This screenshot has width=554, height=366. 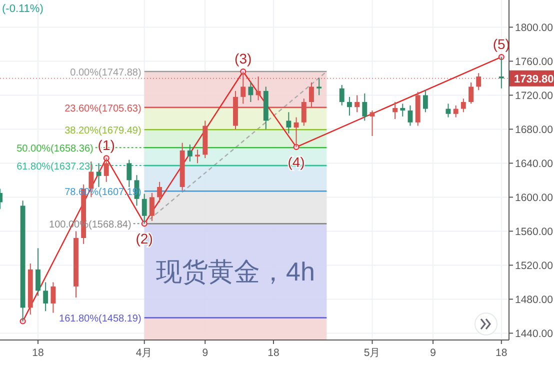 What do you see at coordinates (534, 130) in the screenshot?
I see `y-tick-label: 1680.00` at bounding box center [534, 130].